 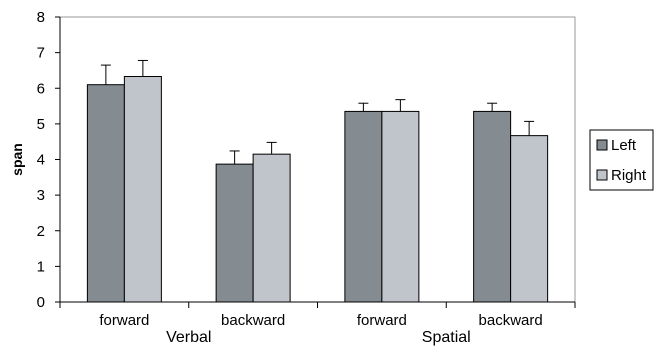 What do you see at coordinates (446, 337) in the screenshot?
I see `x-group-label: Spatial` at bounding box center [446, 337].